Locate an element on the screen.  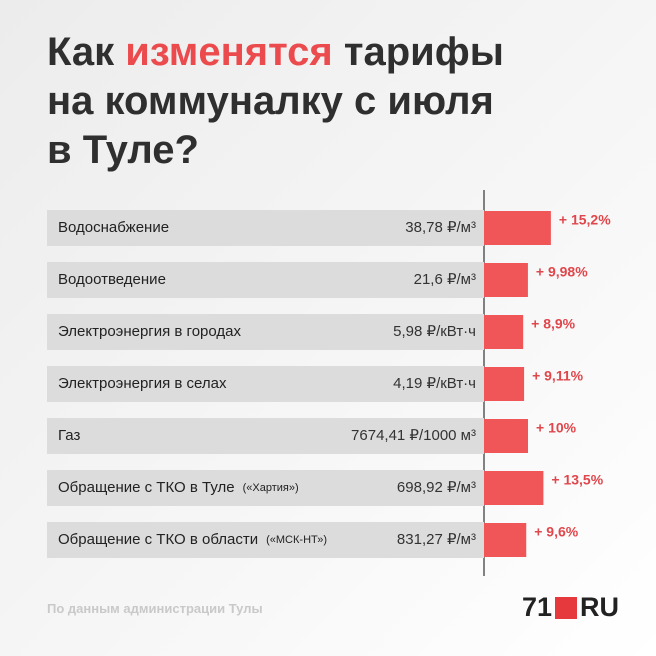
row-note: («Хартия») is located at coordinates (271, 488).